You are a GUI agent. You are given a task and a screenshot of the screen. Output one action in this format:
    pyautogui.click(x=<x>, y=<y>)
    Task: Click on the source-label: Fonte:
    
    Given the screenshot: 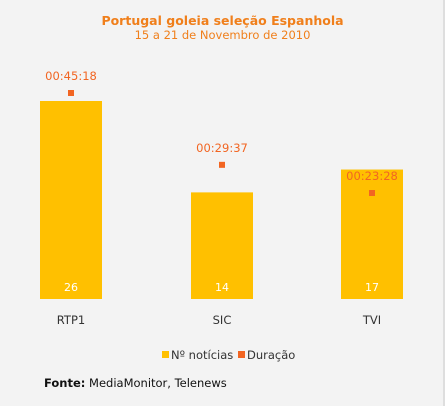 What is the action you would take?
    pyautogui.click(x=65, y=383)
    